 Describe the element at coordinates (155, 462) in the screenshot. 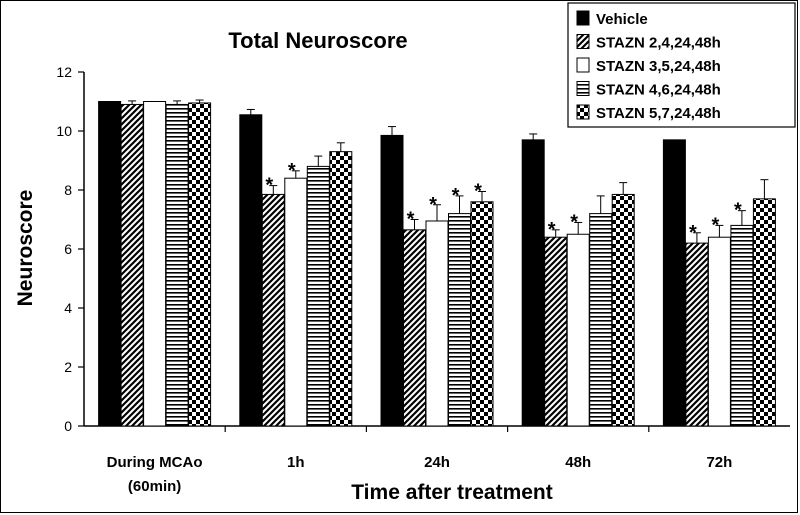

I see `x-category-label: During MCAo` at that location.